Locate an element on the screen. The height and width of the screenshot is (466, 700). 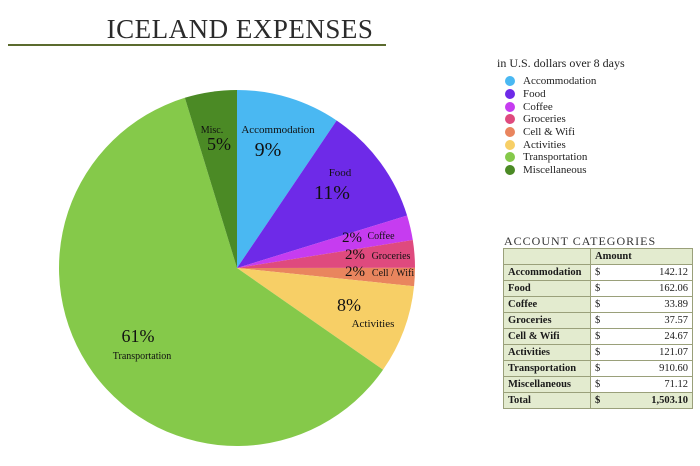
pie-slice-coffee is located at coordinates (325, 241).